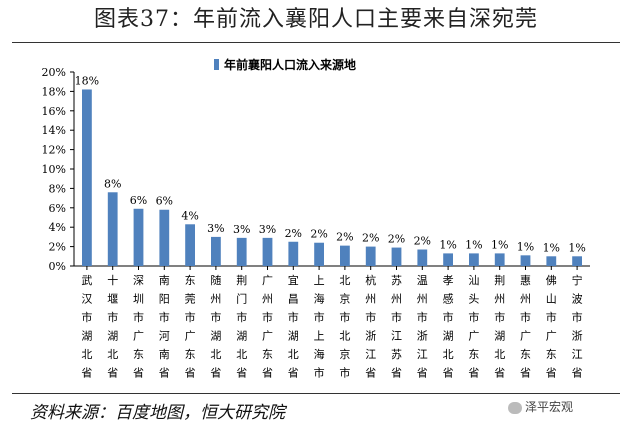 This screenshot has height=435, width=632. I want to click on category-label: 佛山市广东省, so click(551, 327).